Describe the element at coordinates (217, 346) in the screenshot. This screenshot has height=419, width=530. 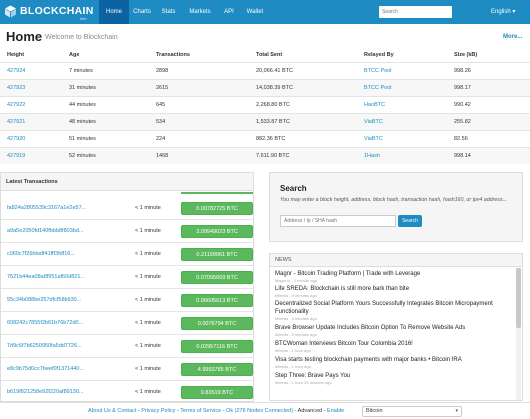
I see `transaction-amount-button: 0.02957116 BTC` at that location.